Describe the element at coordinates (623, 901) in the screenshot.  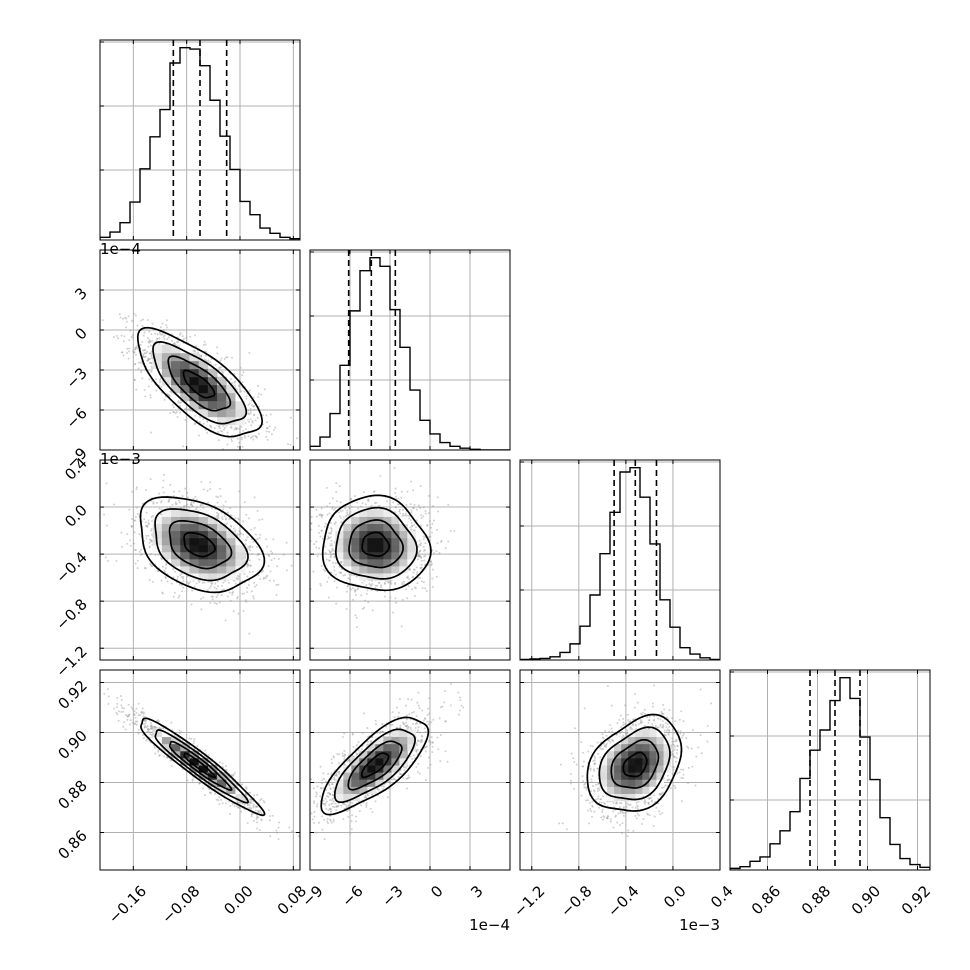
I see `x-tick-label: −0.4` at that location.